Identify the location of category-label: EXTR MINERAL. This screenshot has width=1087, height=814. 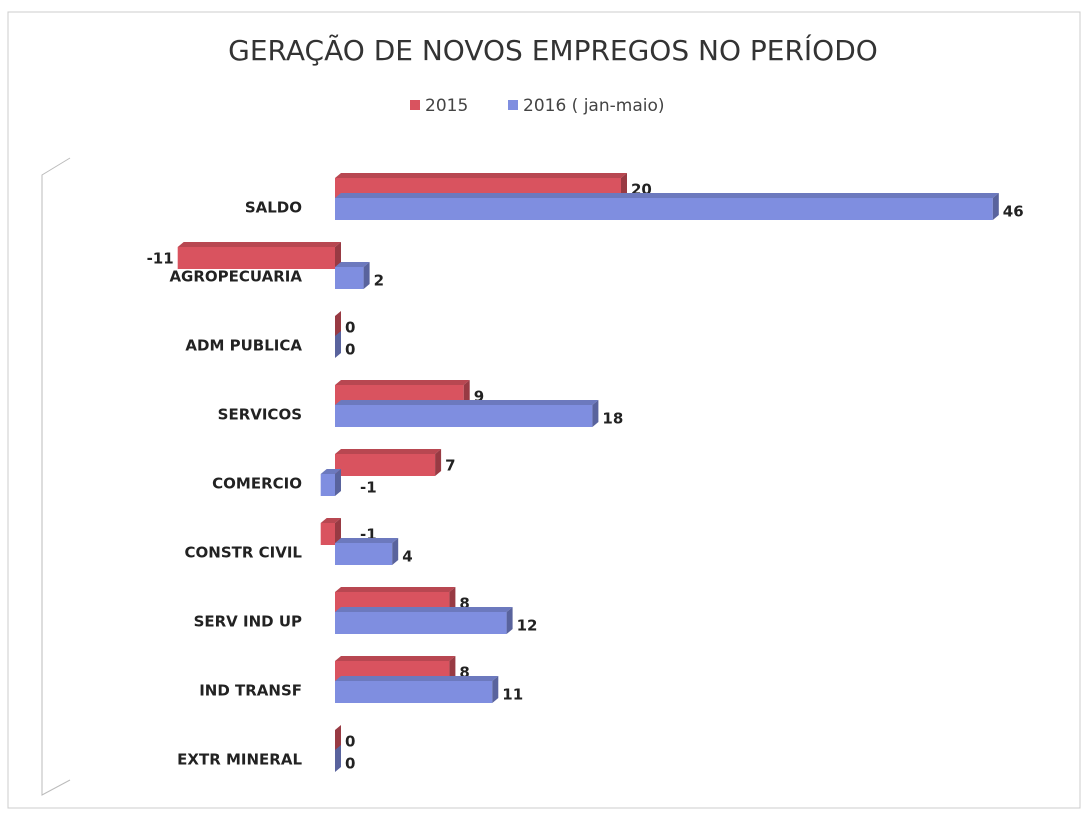
(239, 760).